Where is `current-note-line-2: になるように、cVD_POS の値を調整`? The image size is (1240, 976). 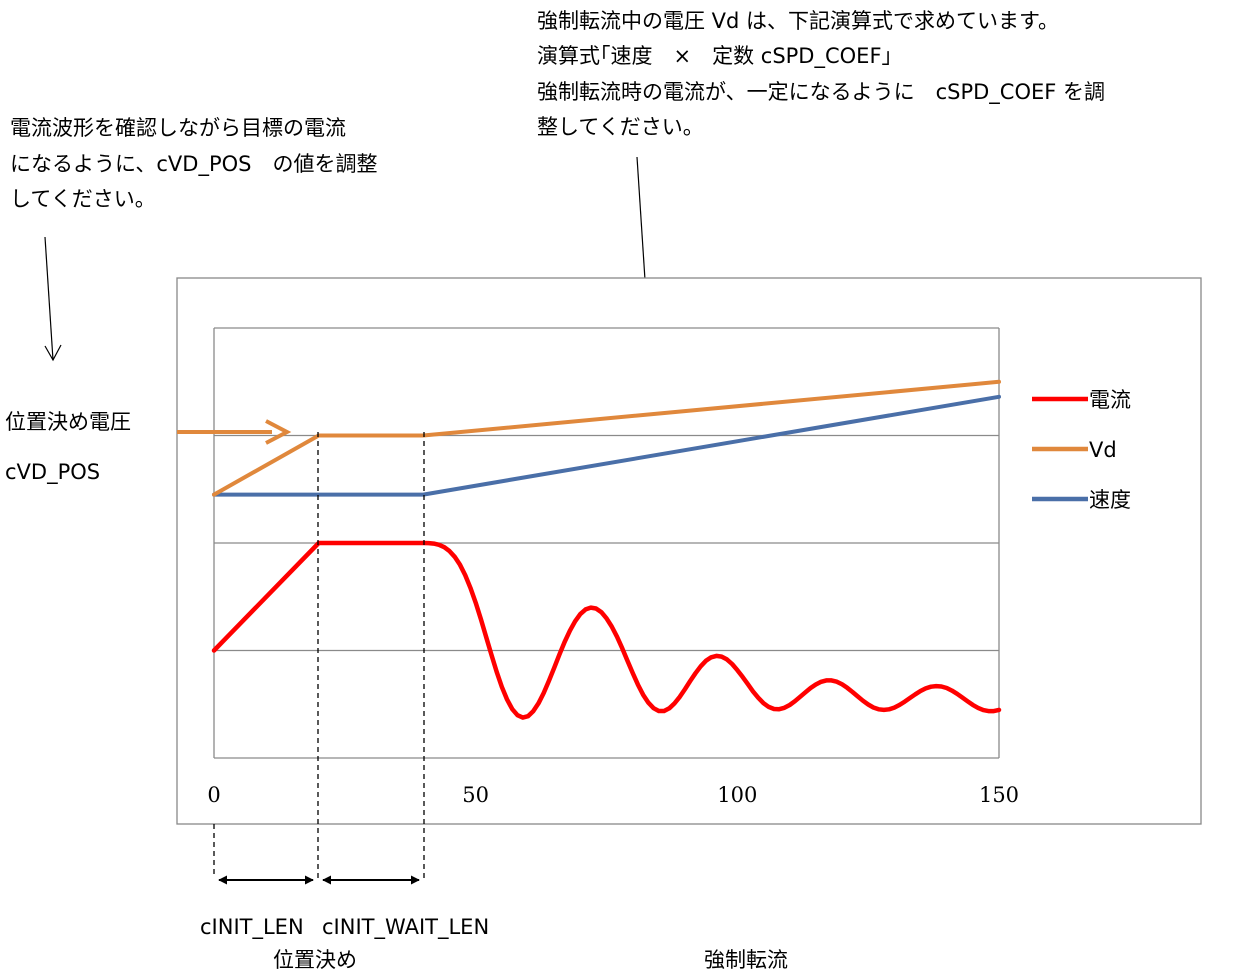
current-note-line-2: になるように、cVD_POS の値を調整 is located at coordinates (193, 164).